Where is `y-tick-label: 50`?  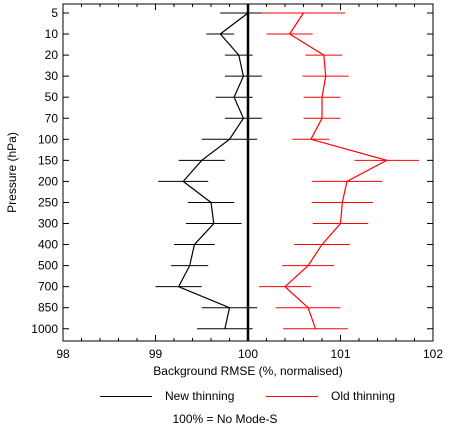
y-tick-label: 50 is located at coordinates (52, 97).